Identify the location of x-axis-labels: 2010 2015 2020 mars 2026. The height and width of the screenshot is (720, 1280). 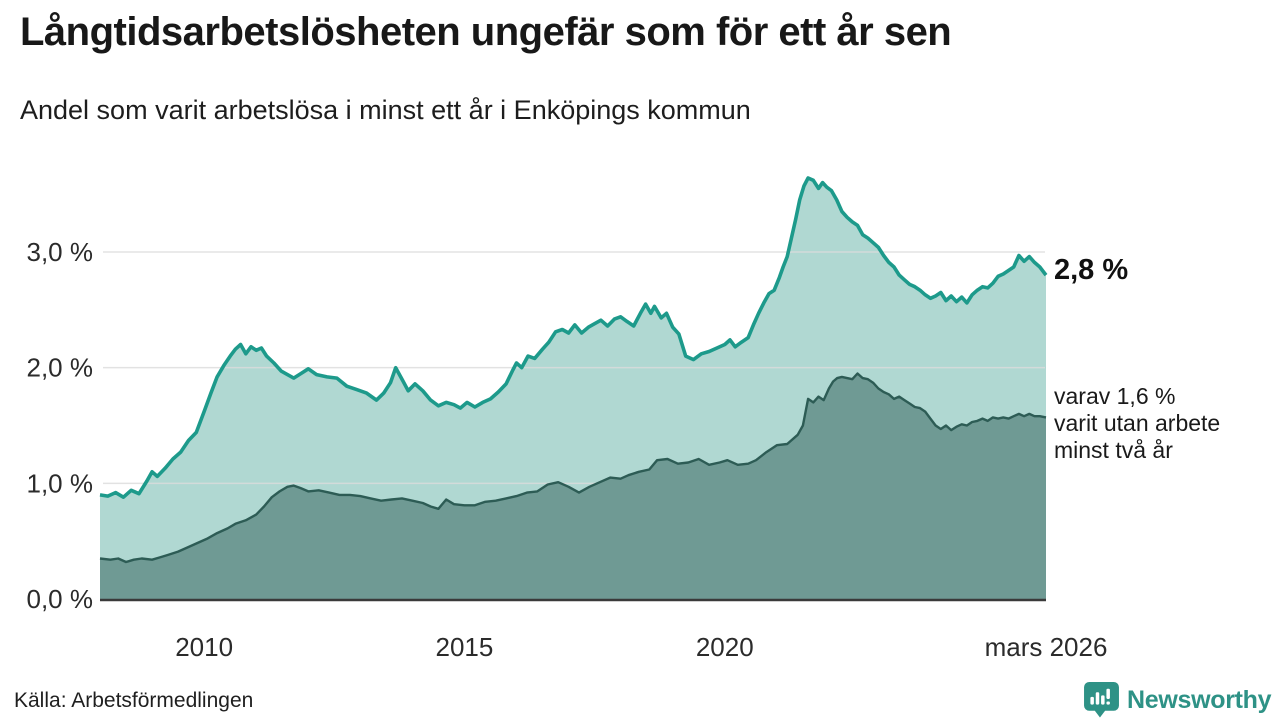
(641, 647).